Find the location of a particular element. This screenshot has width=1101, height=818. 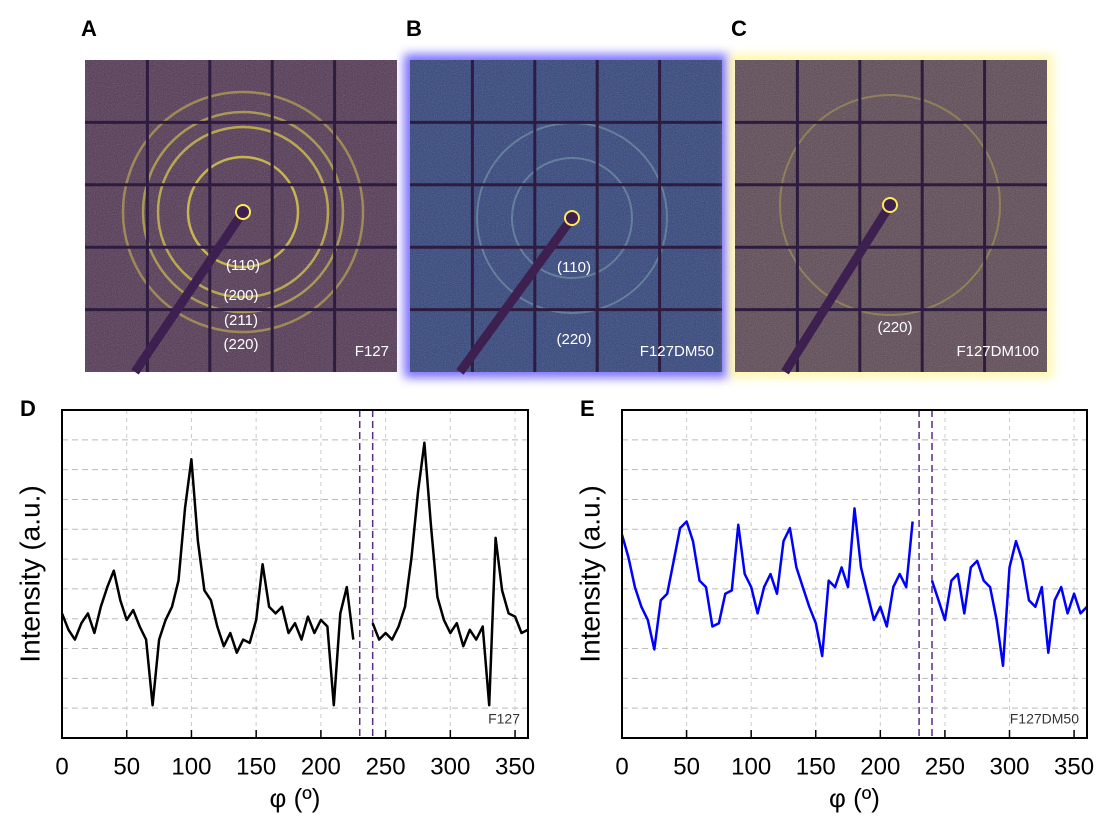

image-noise is located at coordinates (891, 216).